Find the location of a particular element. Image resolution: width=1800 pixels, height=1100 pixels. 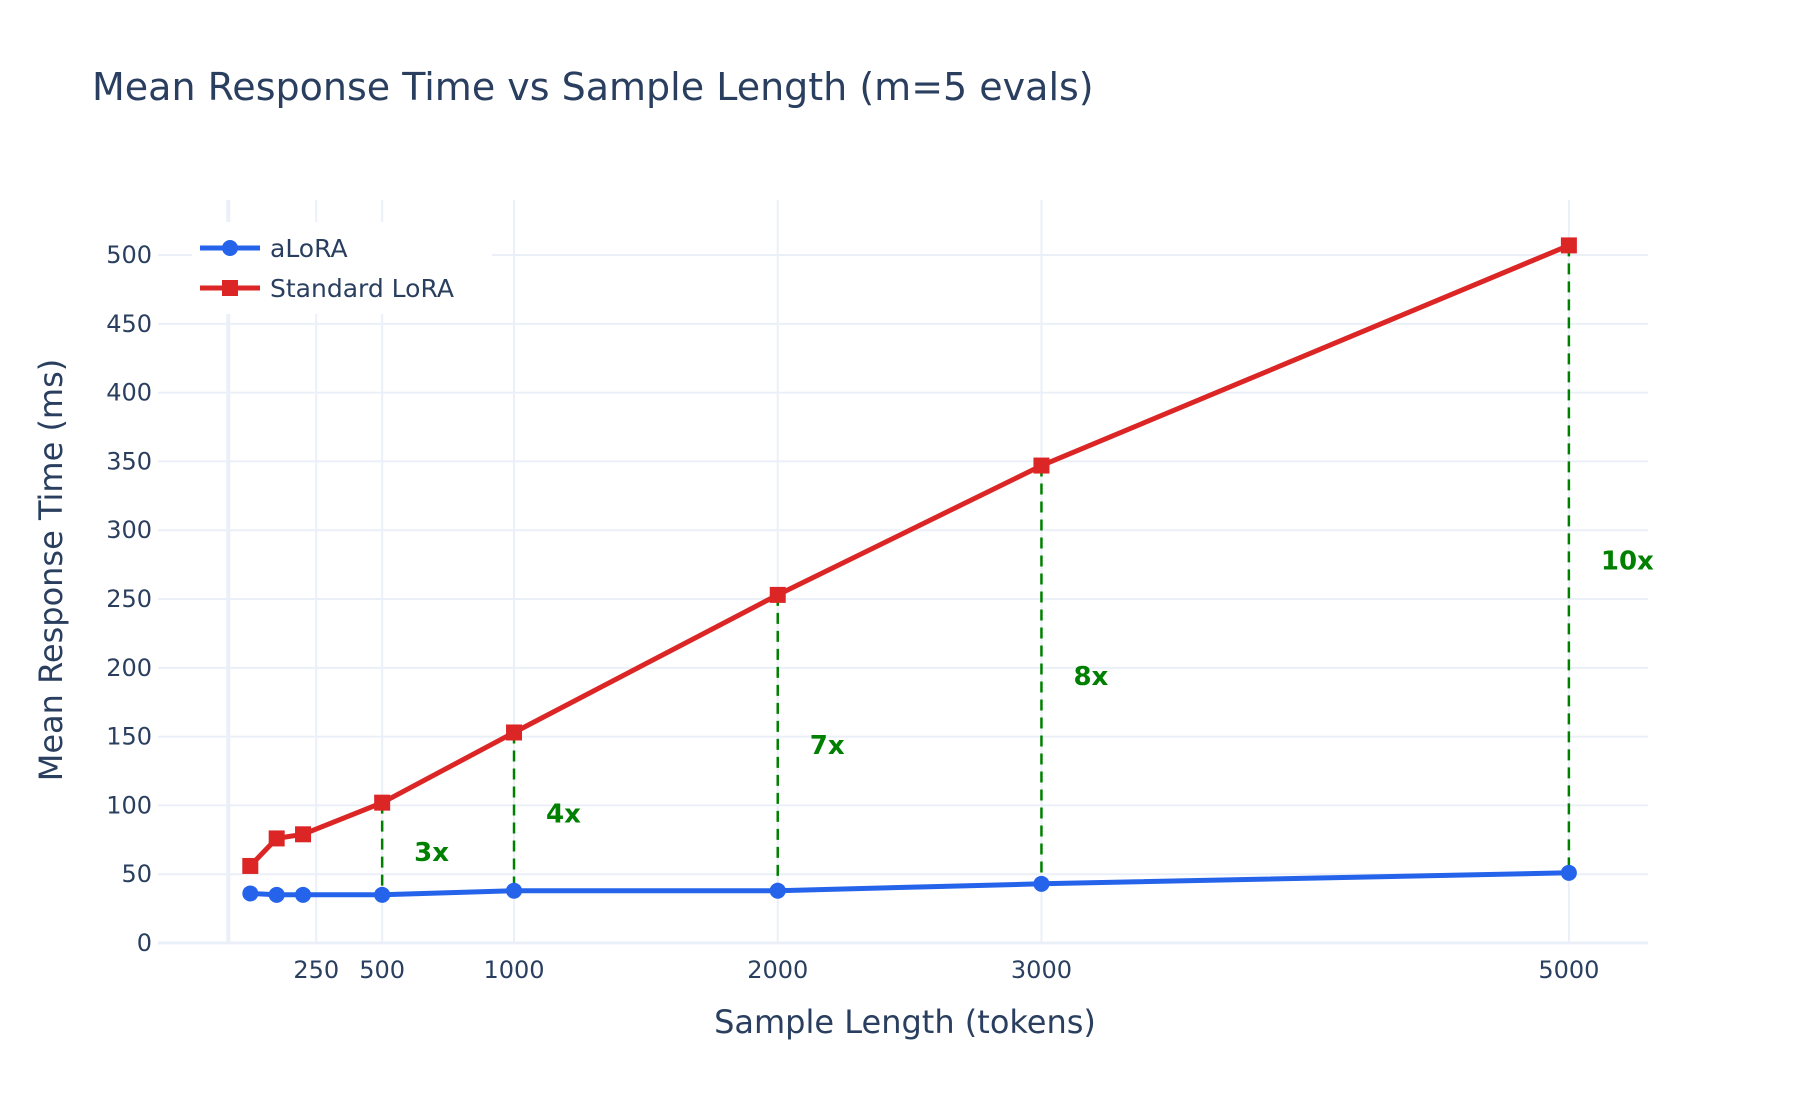

y-tick-label: 150 is located at coordinates (129, 737).